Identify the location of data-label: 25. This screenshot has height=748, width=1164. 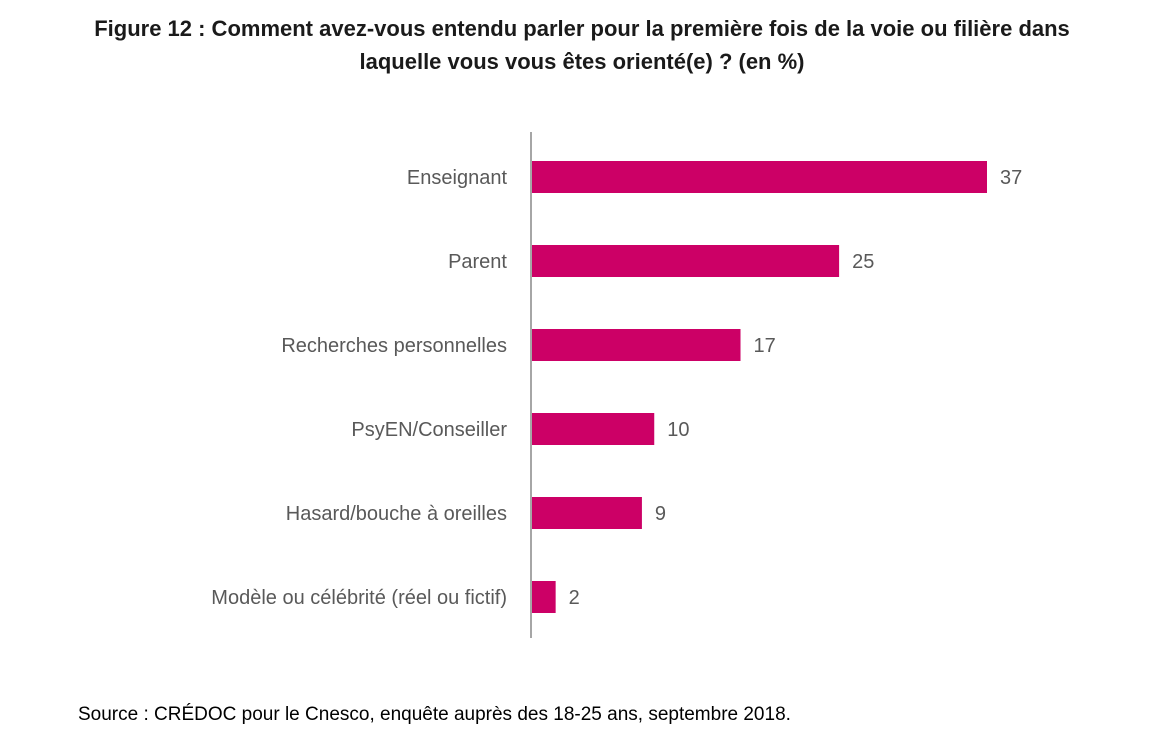
(863, 262).